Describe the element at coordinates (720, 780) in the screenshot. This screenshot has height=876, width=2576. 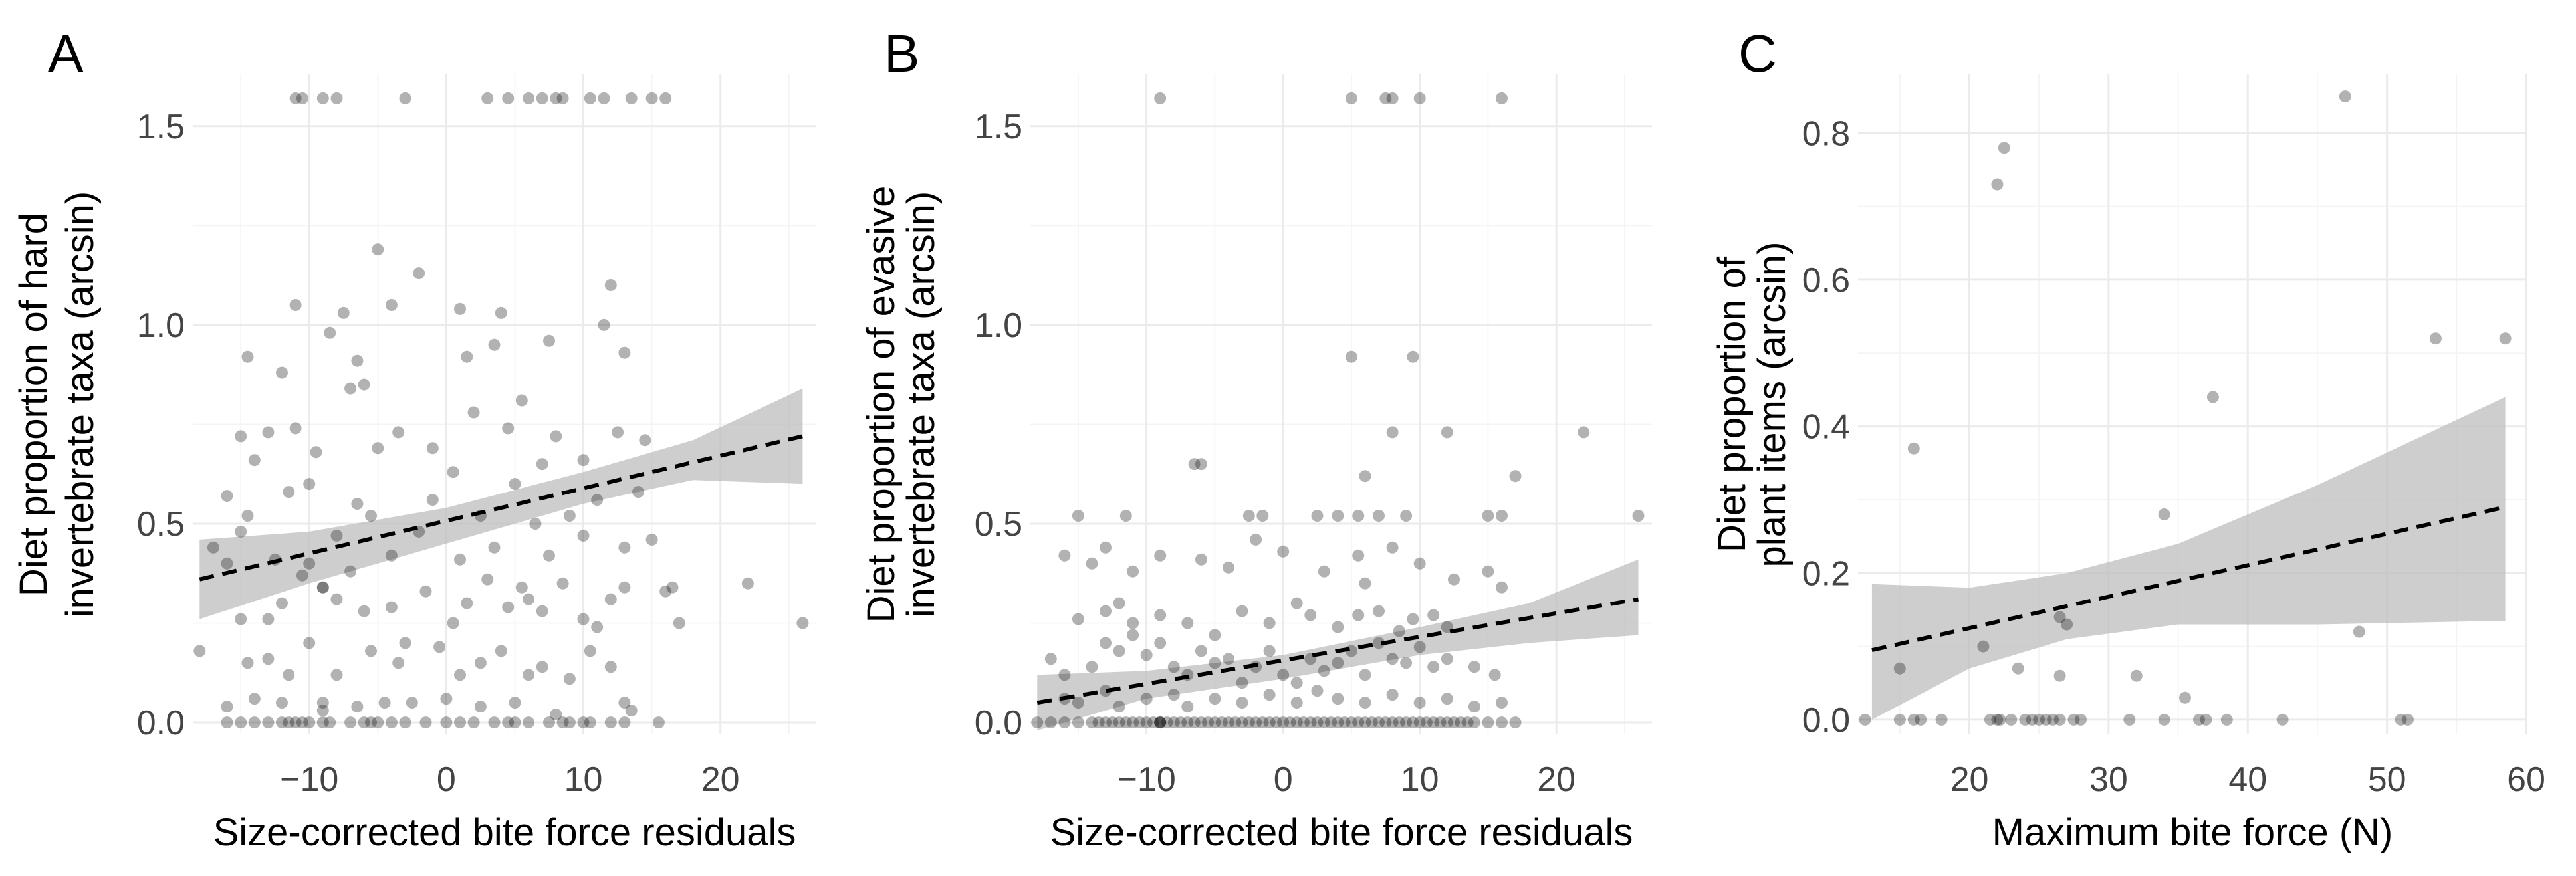
I see `x-tick-label: 20` at that location.